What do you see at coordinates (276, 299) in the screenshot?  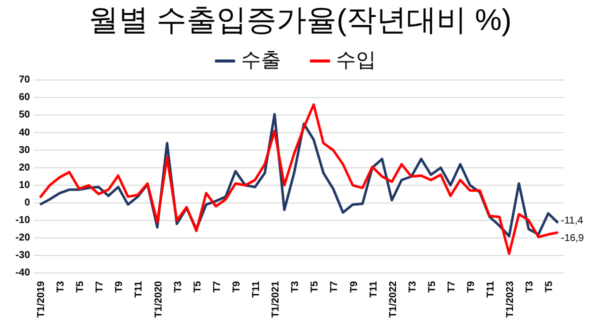 I see `x-tick-label: T1/2021` at bounding box center [276, 299].